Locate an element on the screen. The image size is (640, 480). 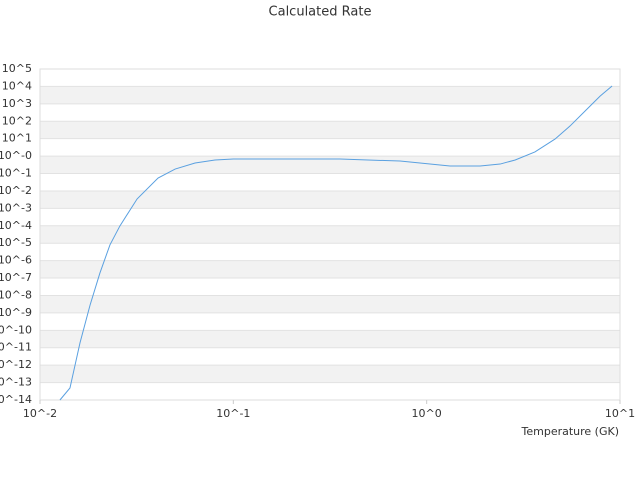
y-tick-label: 10^-0 is located at coordinates (16, 155).